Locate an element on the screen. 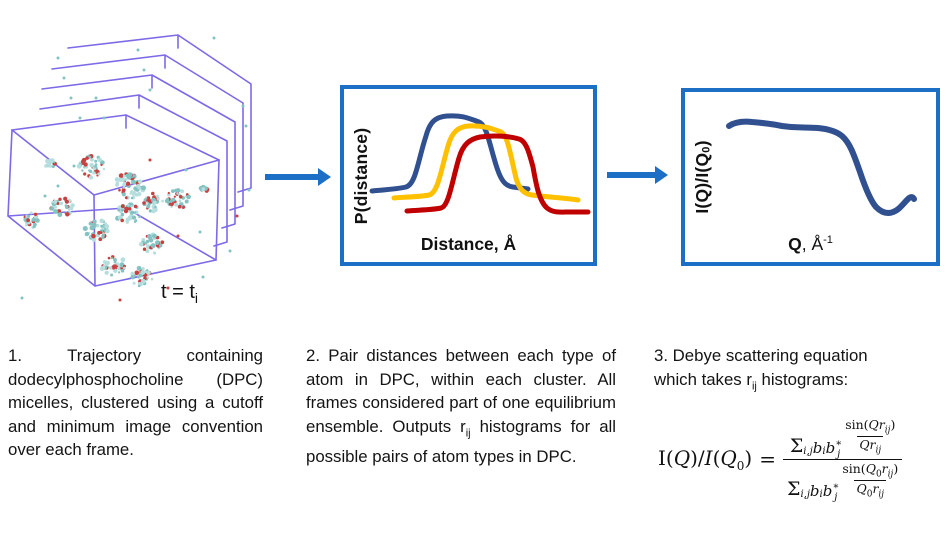  plot2-ylabel-subscript: 0 is located at coordinates (706, 149).